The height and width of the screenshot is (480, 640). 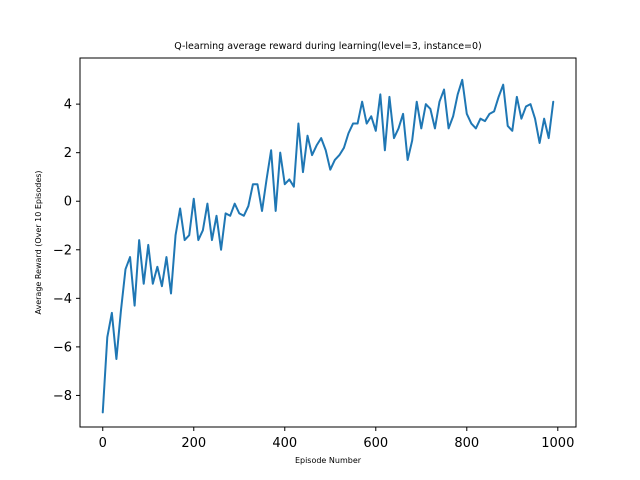 What do you see at coordinates (193, 443) in the screenshot?
I see `x-tick-label: 200` at bounding box center [193, 443].